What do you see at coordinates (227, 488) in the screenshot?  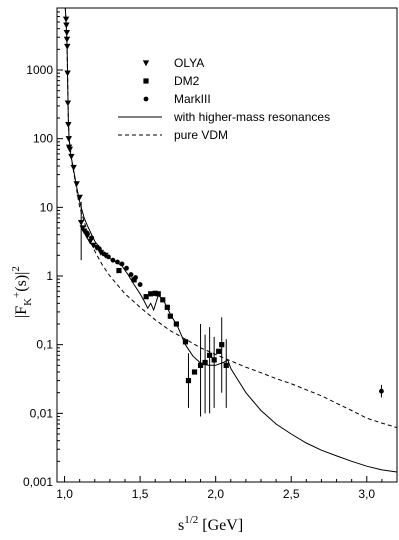 I see `x-axis-ticks: 1,0 1,5 2,0 2,5 3,0` at bounding box center [227, 488].